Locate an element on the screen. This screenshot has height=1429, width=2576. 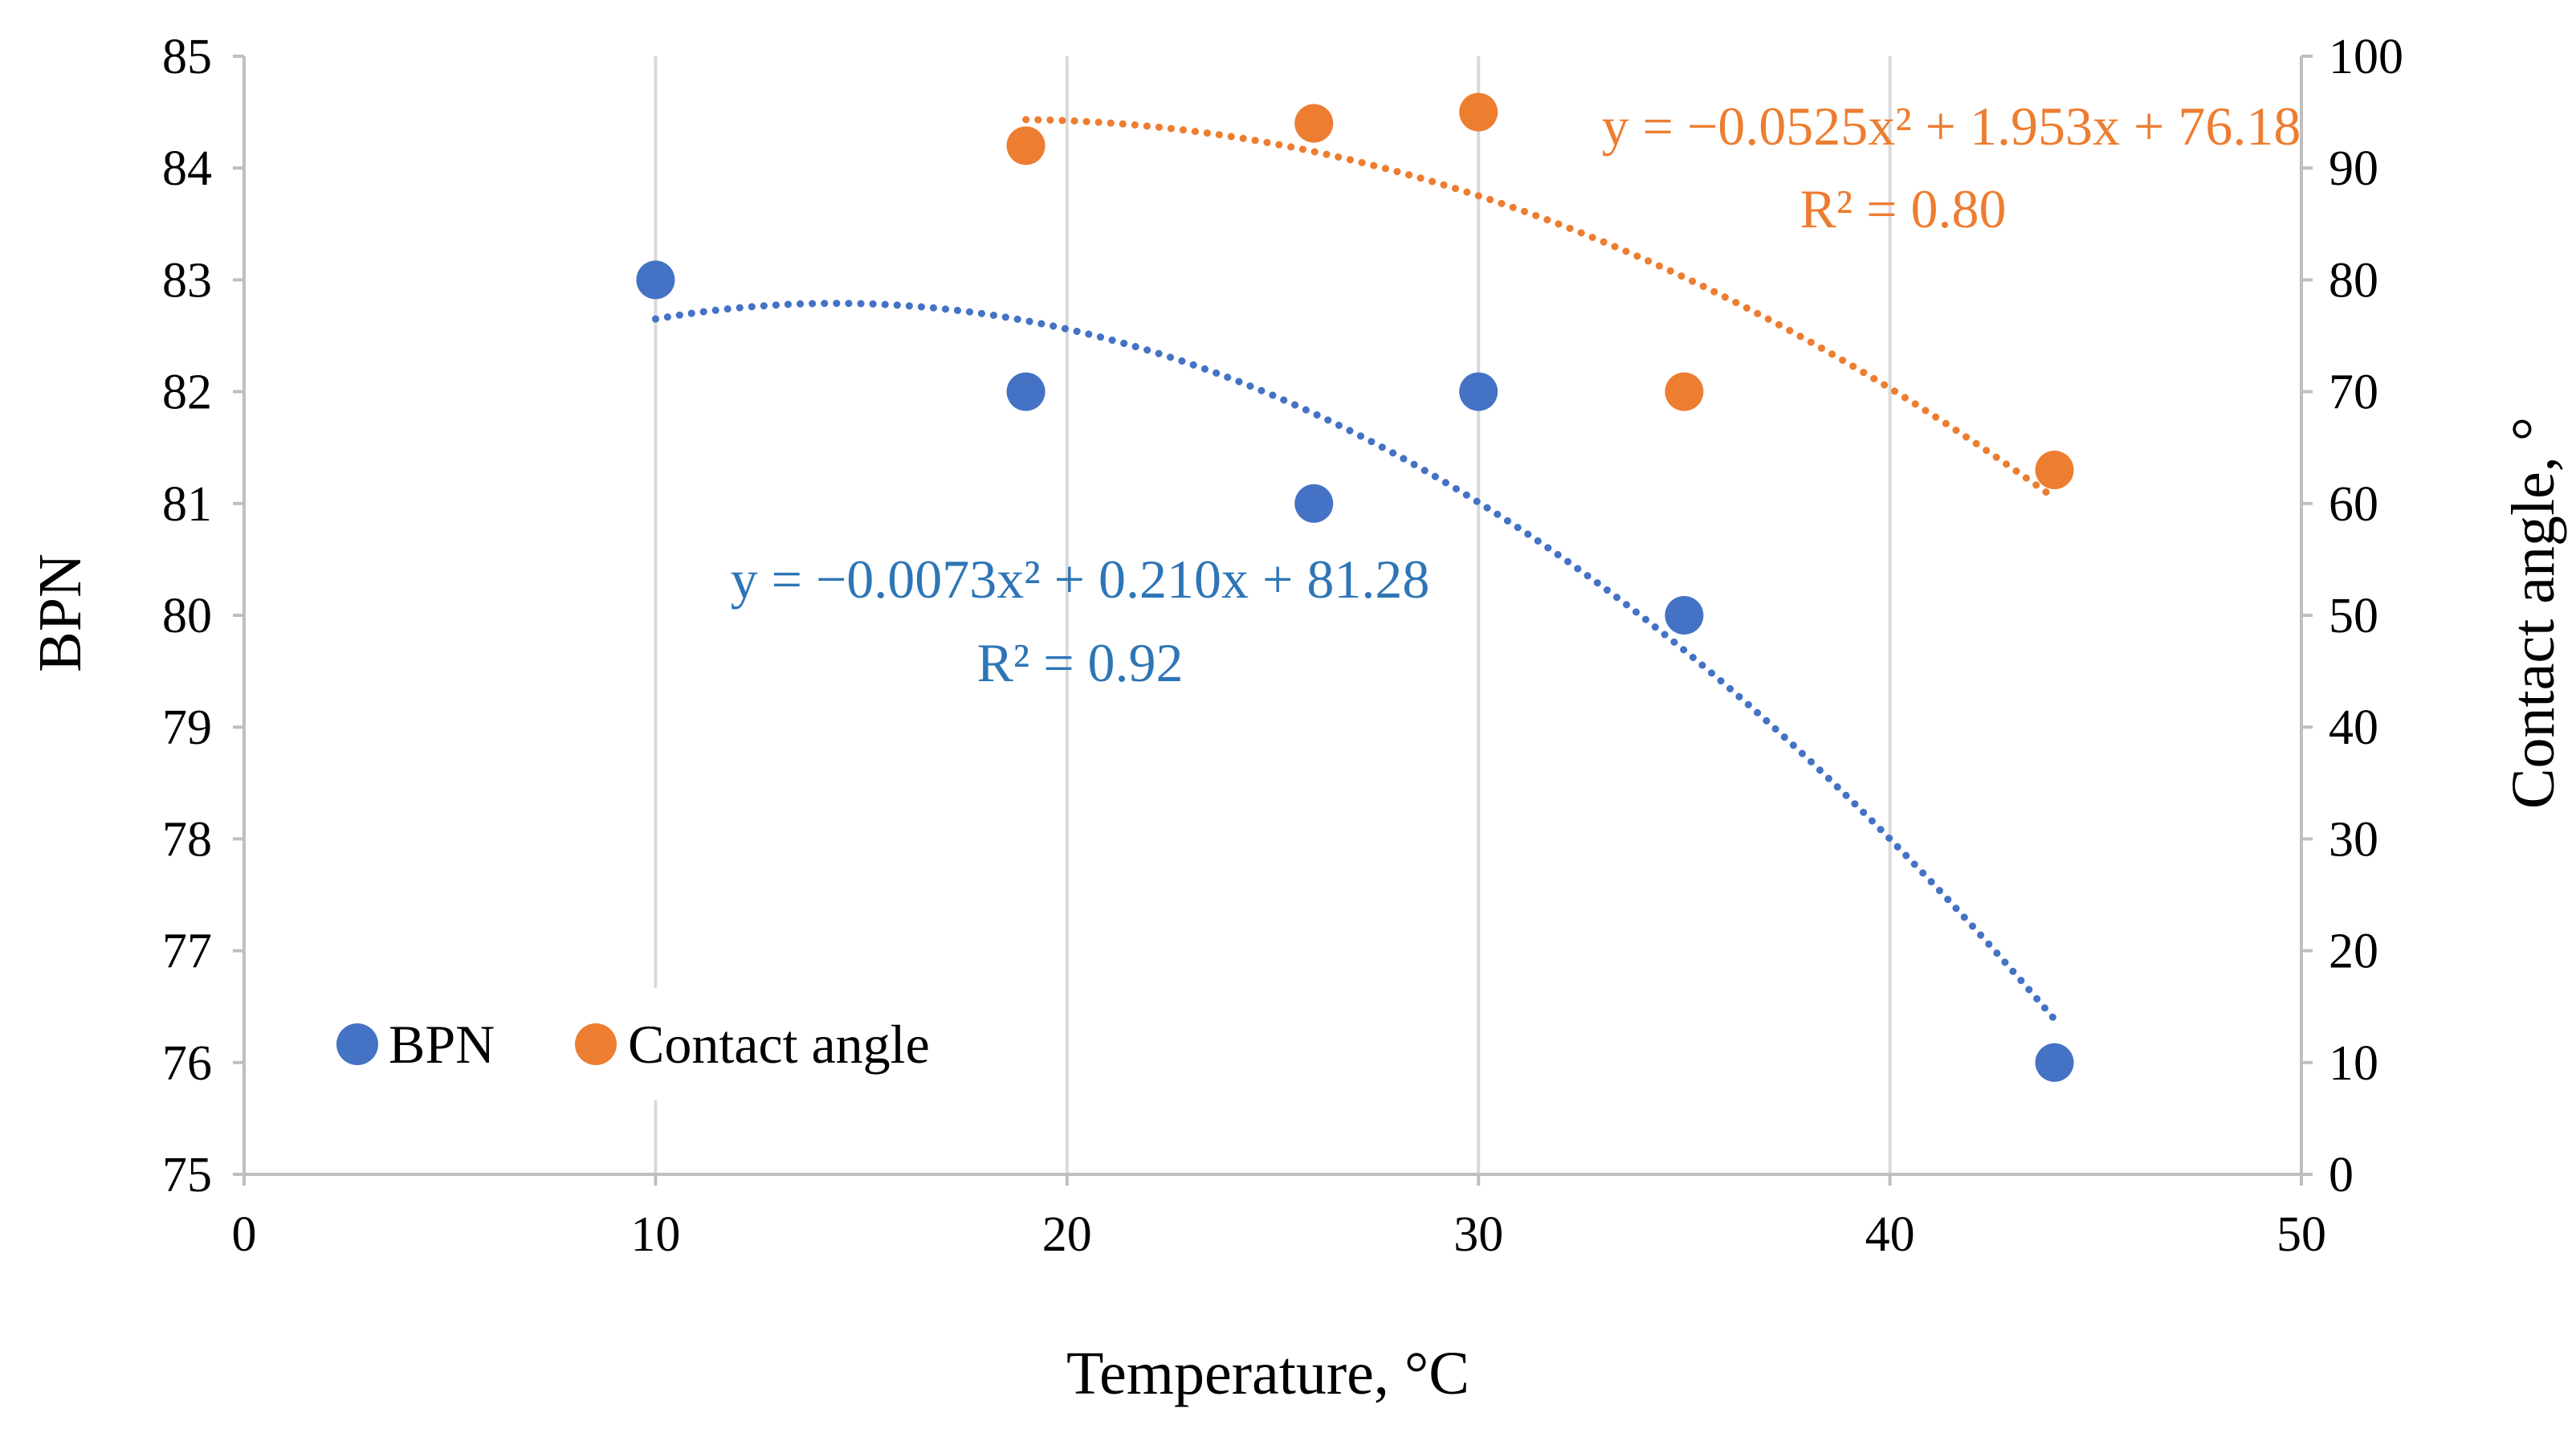
legend-marker-bpn is located at coordinates (357, 1044).